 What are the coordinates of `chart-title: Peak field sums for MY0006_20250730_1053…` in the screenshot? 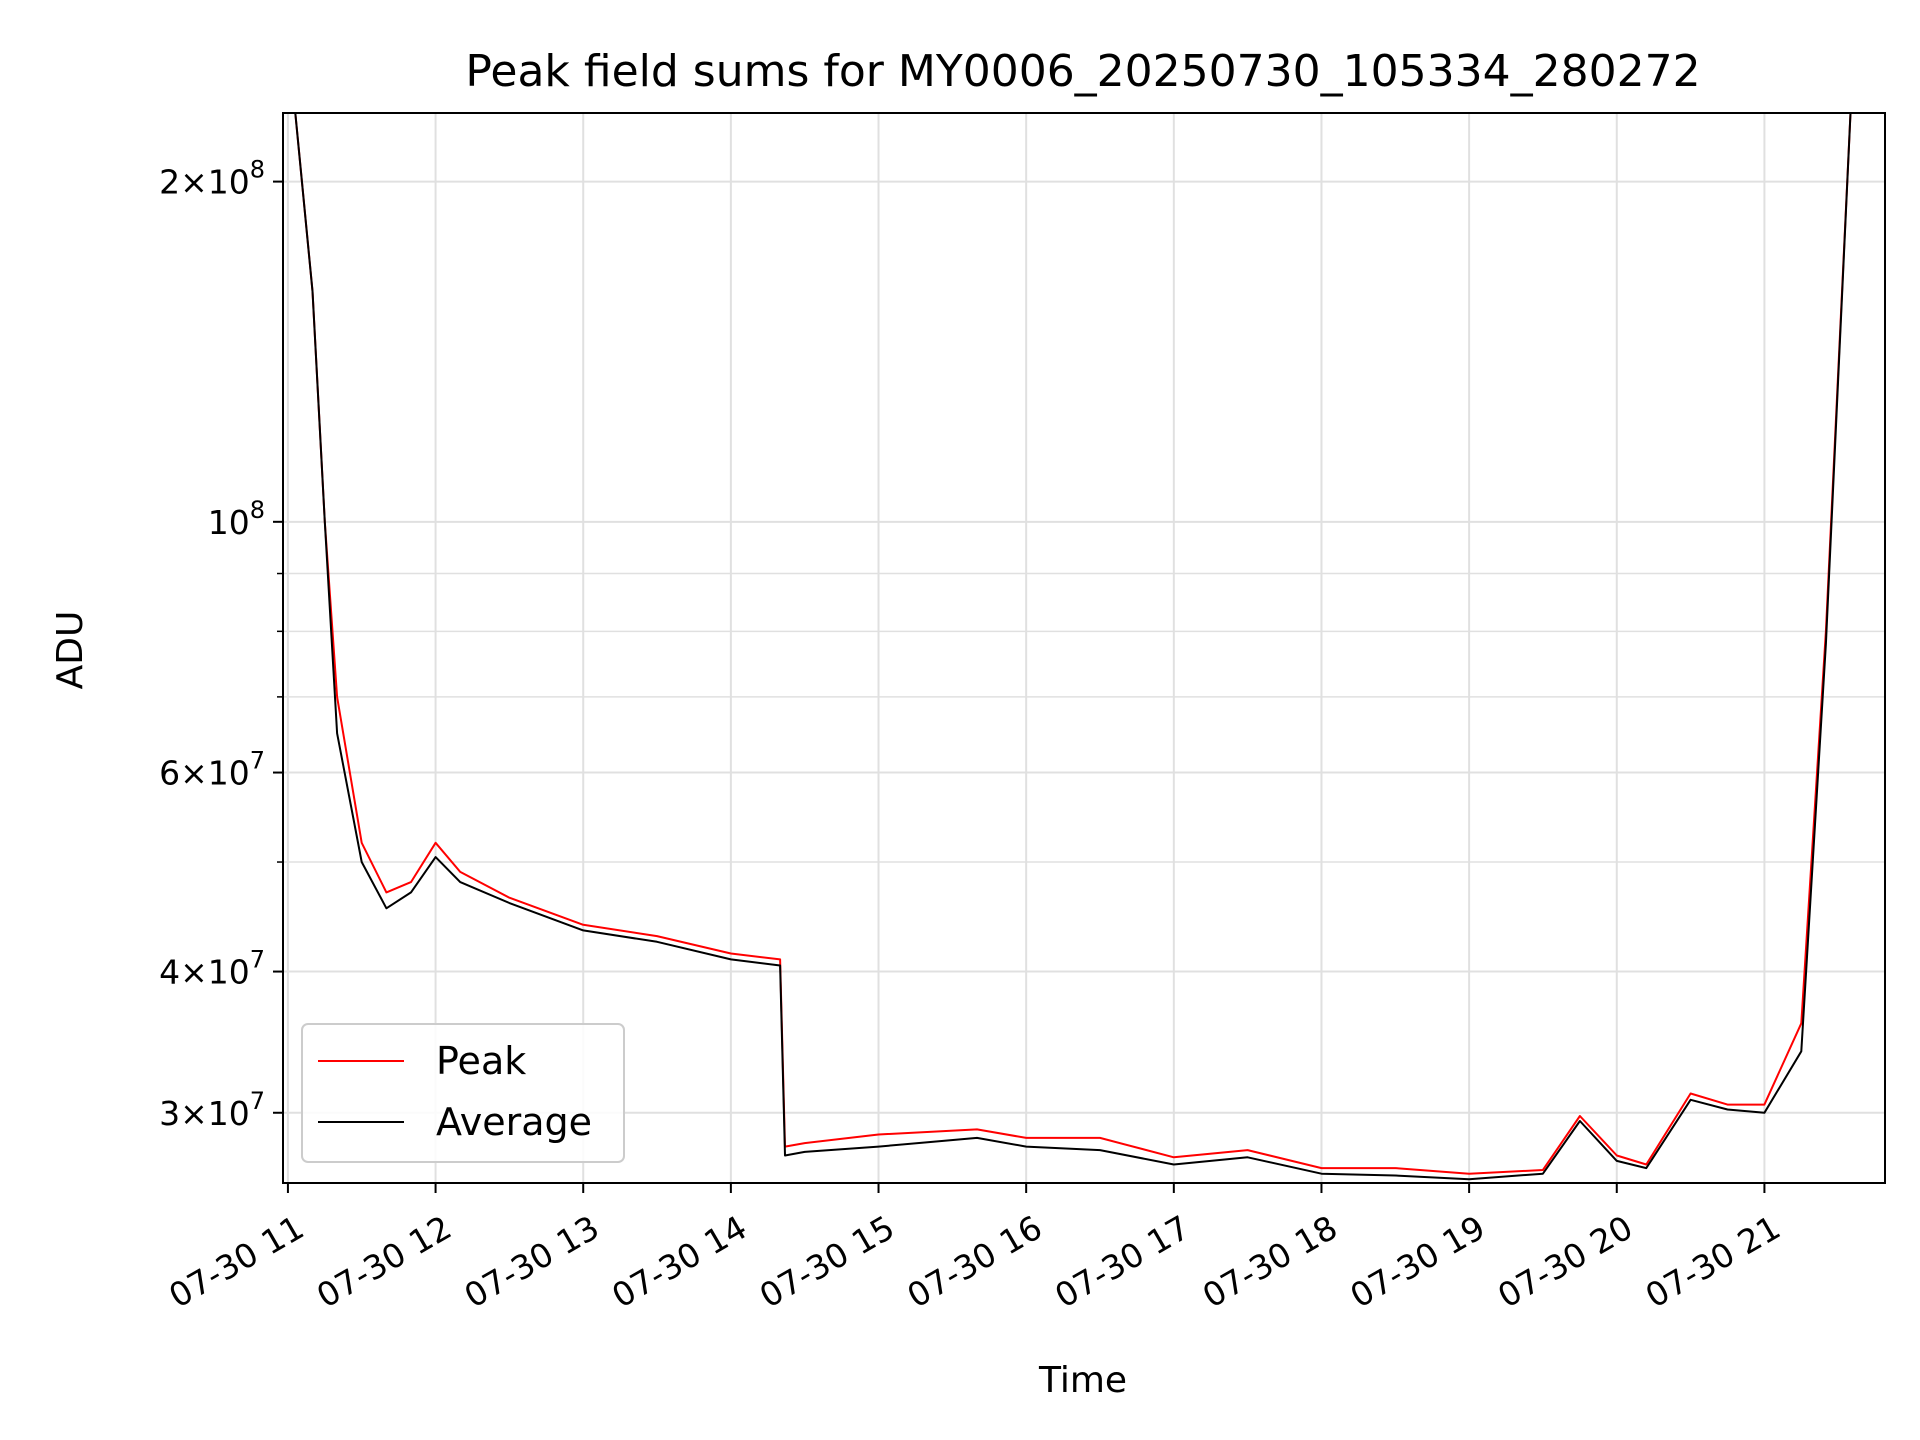 It's located at (1082, 71).